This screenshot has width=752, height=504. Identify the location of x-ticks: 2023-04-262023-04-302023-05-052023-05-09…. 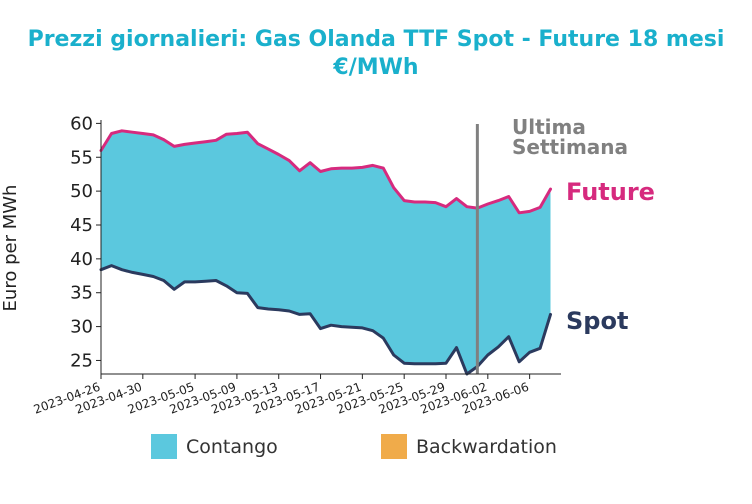
(281, 395).